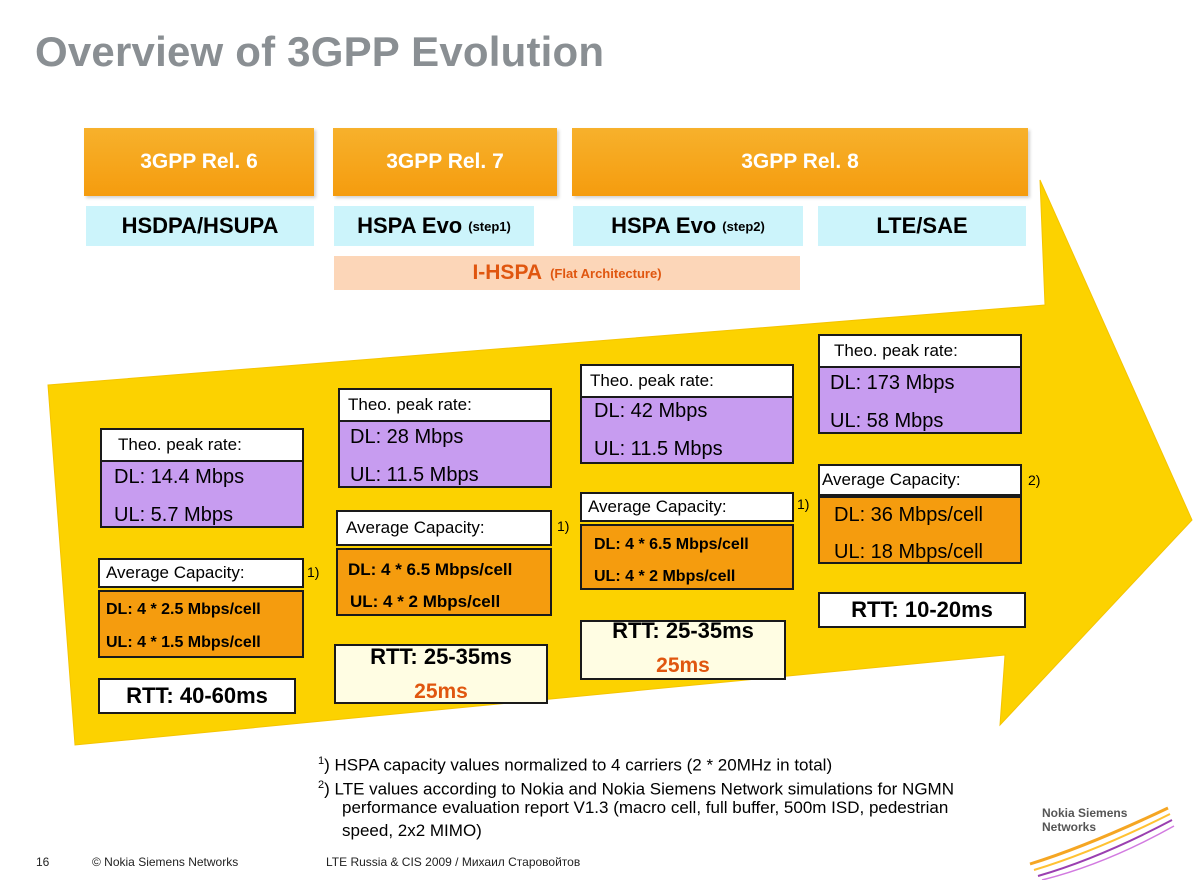 This screenshot has width=1200, height=888. What do you see at coordinates (507, 272) in the screenshot?
I see `ihspa-name: I-HSPA` at bounding box center [507, 272].